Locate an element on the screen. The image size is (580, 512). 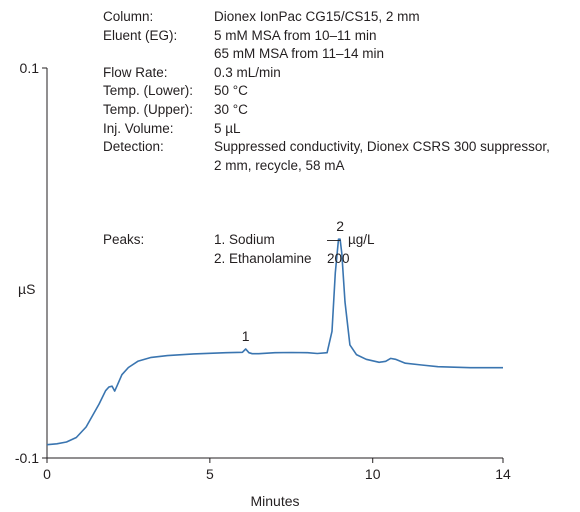
condition-row: Eluent (EG): 5 mM MSA from 10–11 min is located at coordinates (341, 36).